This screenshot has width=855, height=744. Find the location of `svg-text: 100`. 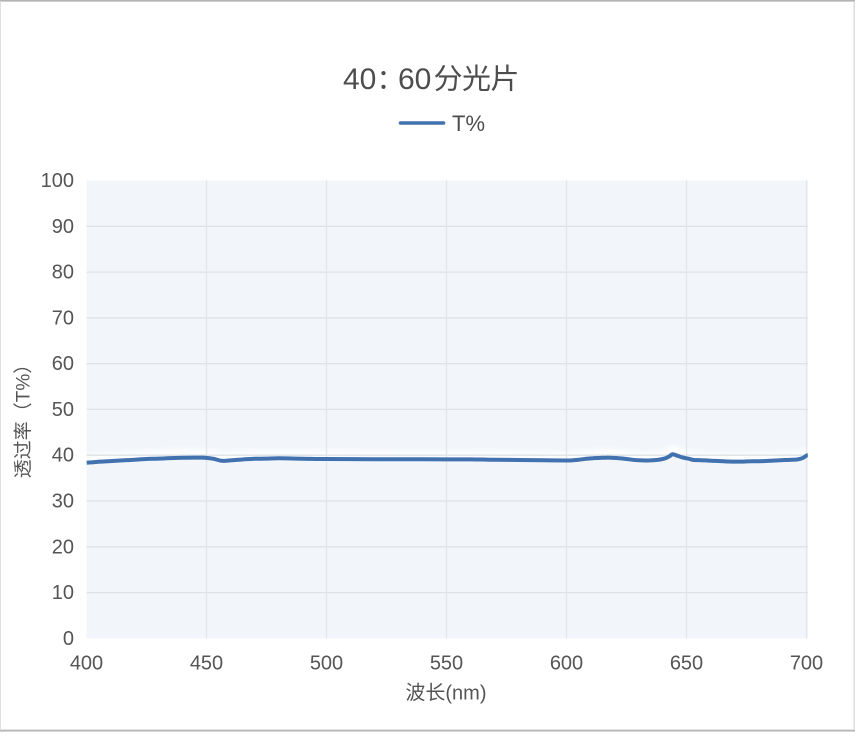

svg-text: 100 is located at coordinates (57, 181).